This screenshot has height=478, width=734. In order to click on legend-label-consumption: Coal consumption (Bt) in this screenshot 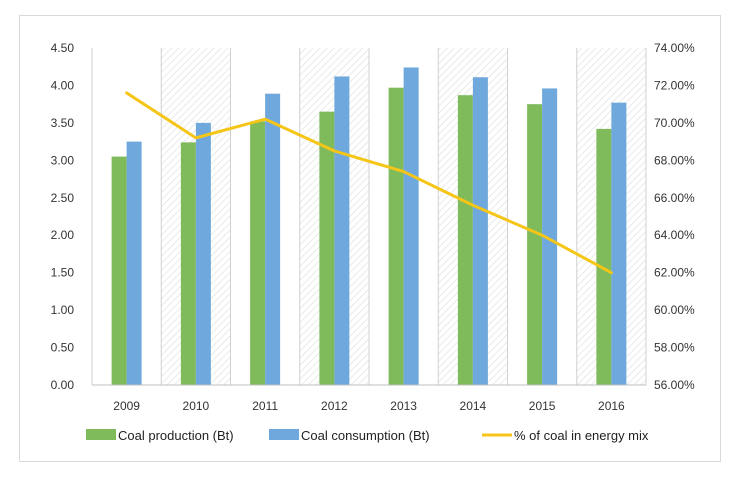, I will do `click(365, 435)`.